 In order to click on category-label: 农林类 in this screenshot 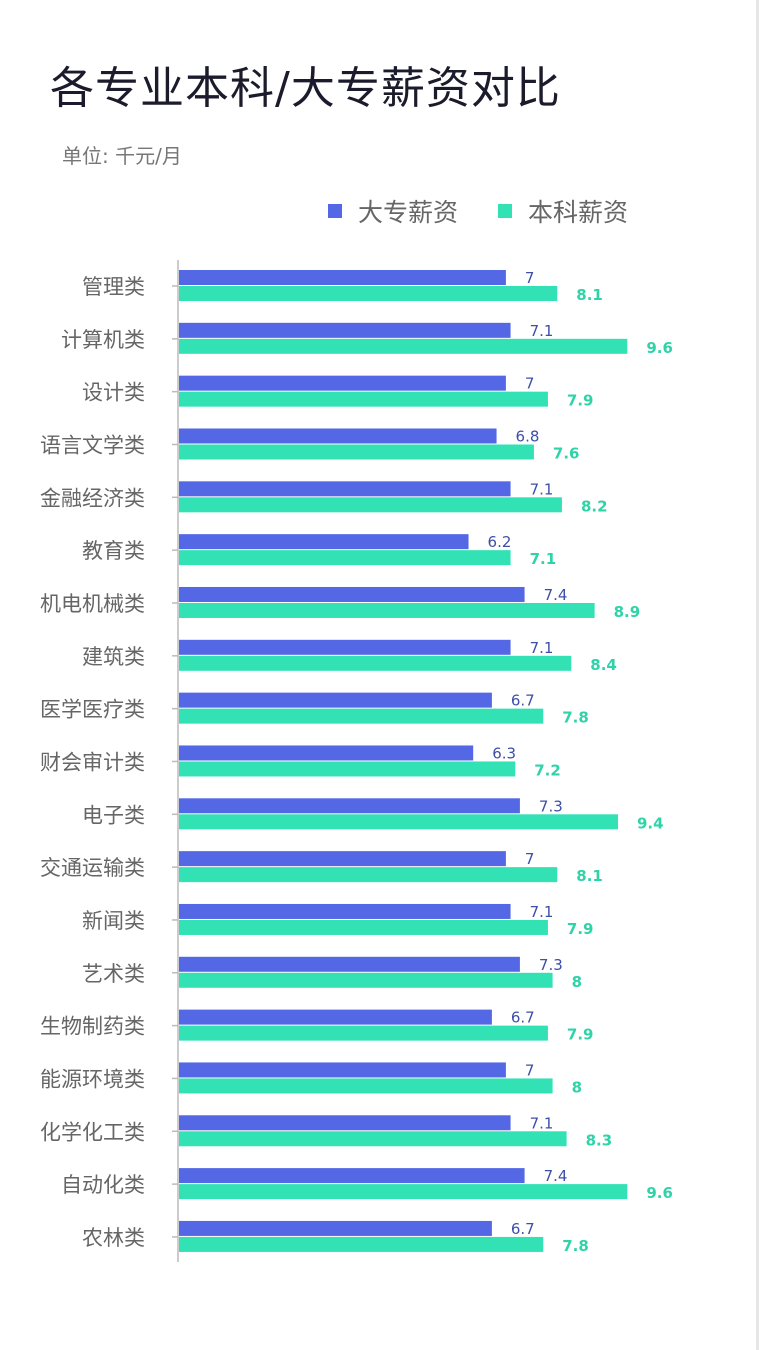, I will do `click(113, 1238)`.